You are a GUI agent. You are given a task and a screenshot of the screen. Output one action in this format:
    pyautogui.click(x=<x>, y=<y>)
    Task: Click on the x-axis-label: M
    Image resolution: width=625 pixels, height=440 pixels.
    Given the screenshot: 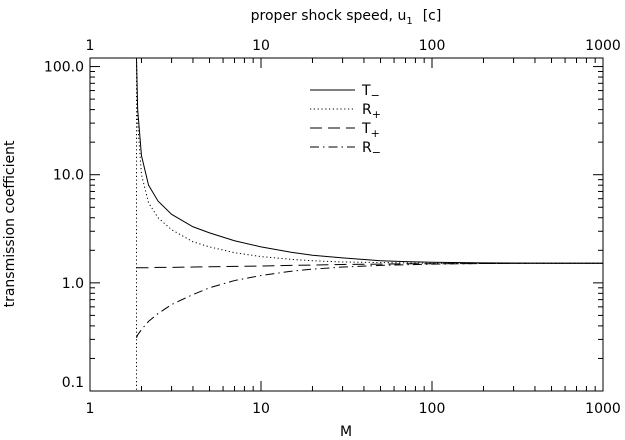 What is the action you would take?
    pyautogui.click(x=346, y=432)
    